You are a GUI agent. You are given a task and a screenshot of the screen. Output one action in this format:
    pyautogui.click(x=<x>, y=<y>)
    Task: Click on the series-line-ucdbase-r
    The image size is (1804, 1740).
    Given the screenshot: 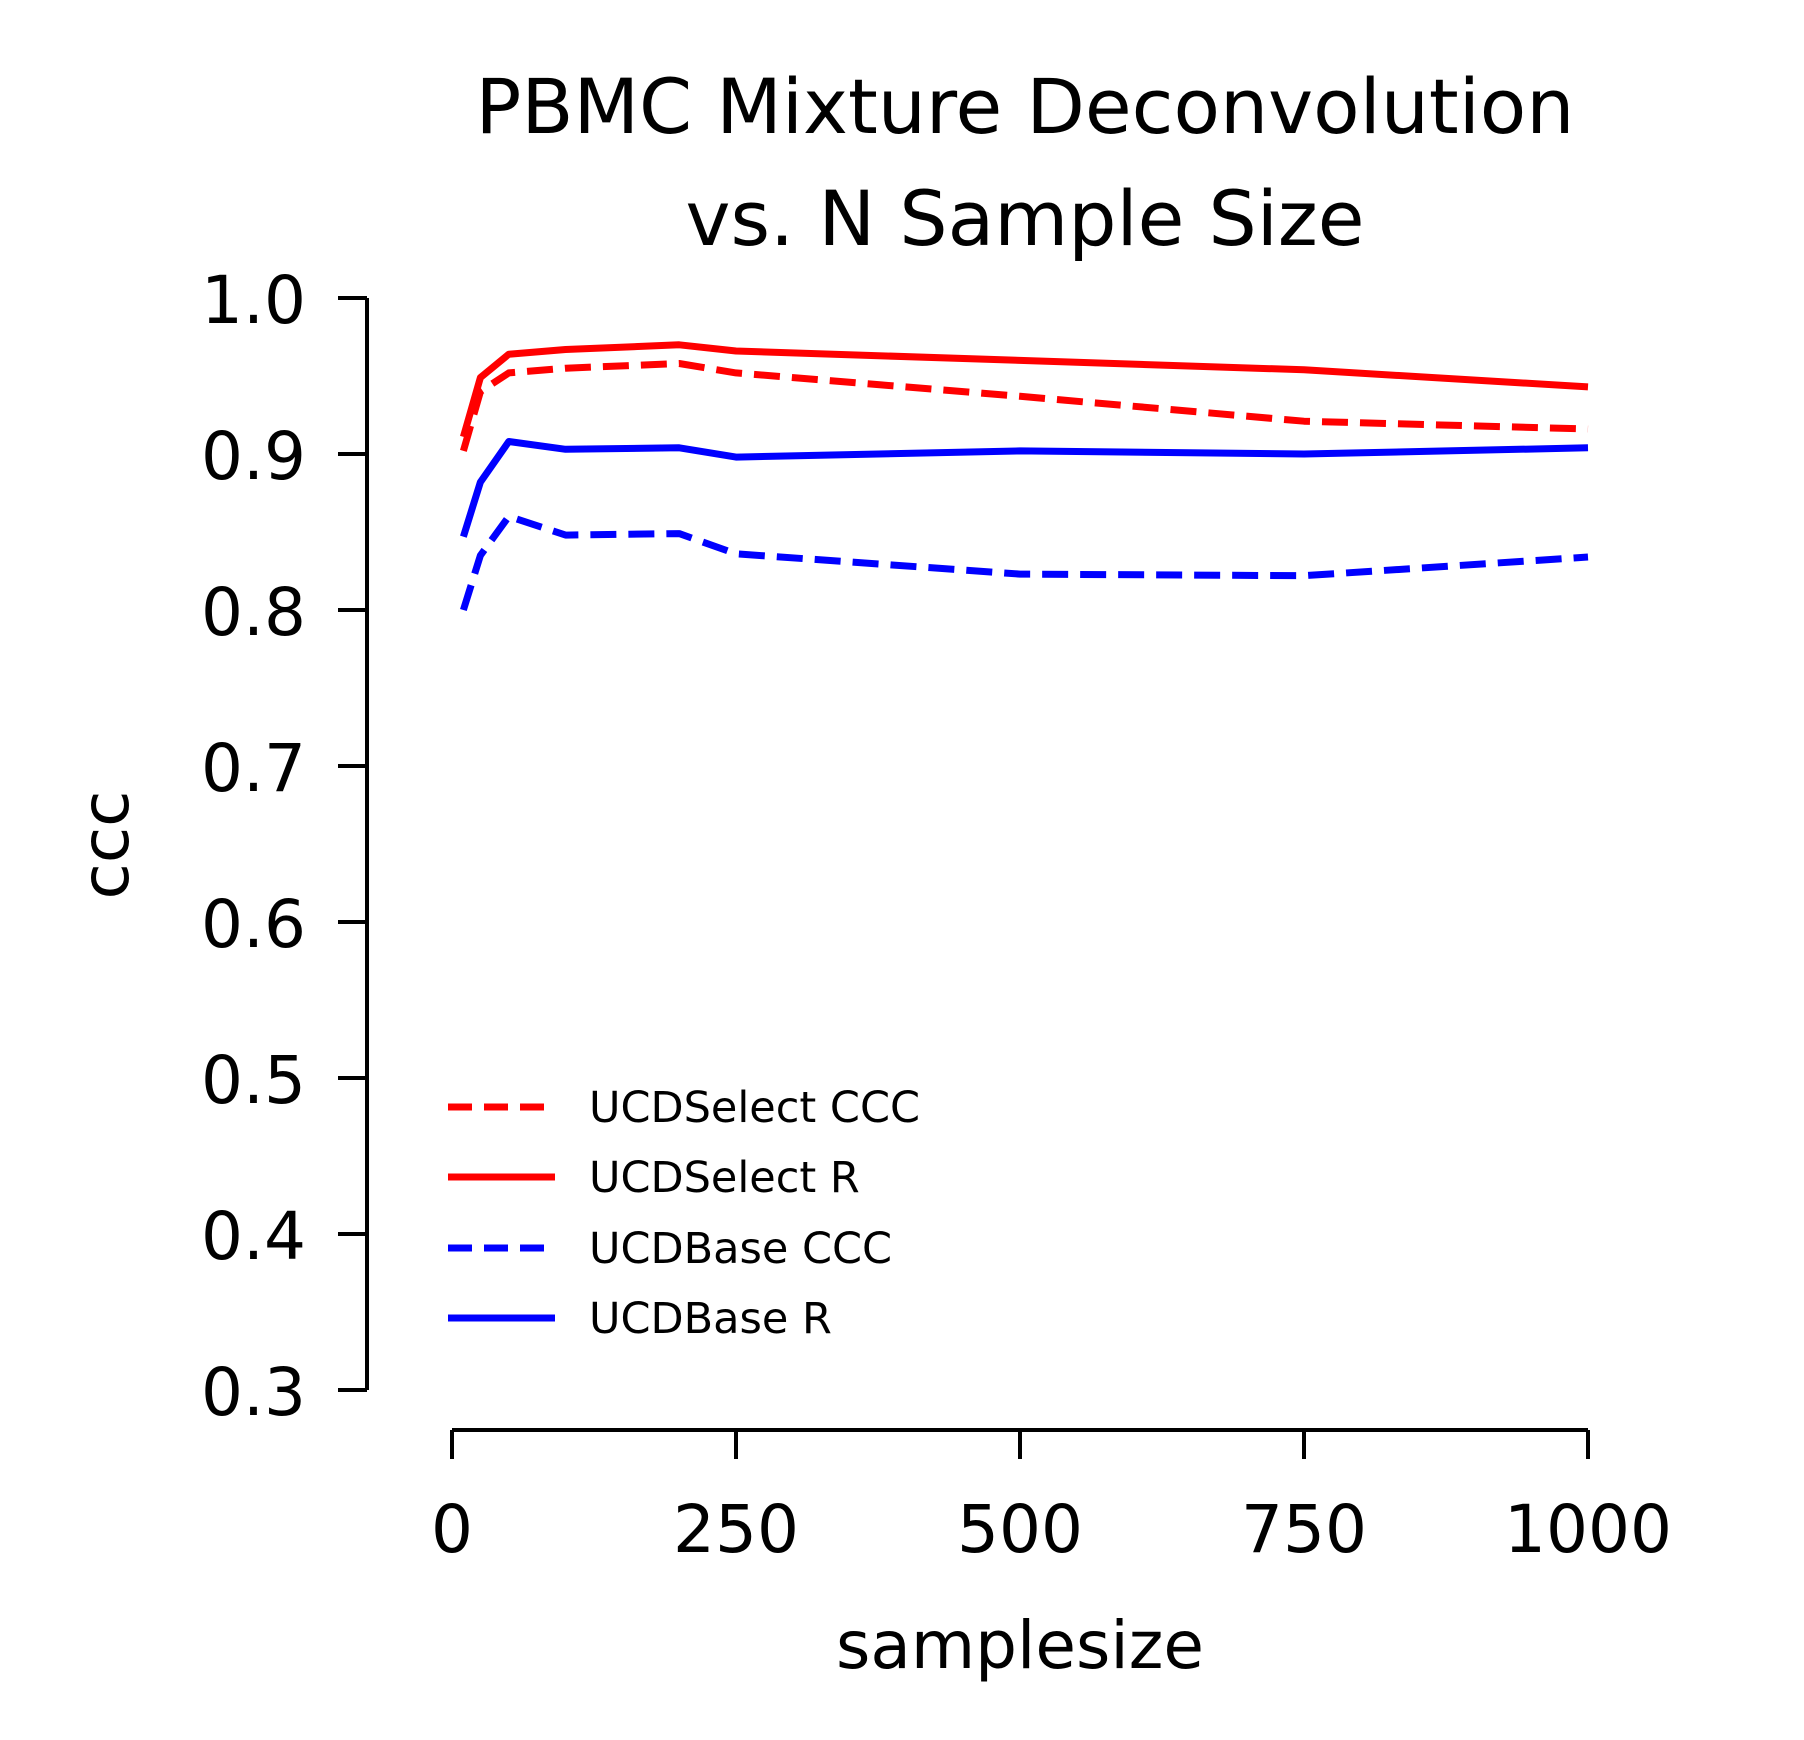 What is the action you would take?
    pyautogui.click(x=1024, y=488)
    